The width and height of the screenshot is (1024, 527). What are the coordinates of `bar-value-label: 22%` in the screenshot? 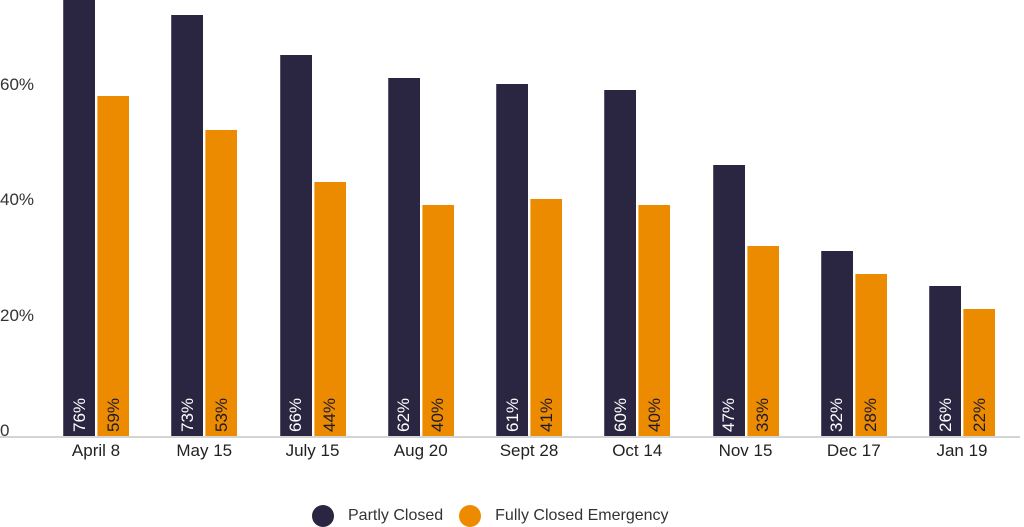 It's located at (979, 414).